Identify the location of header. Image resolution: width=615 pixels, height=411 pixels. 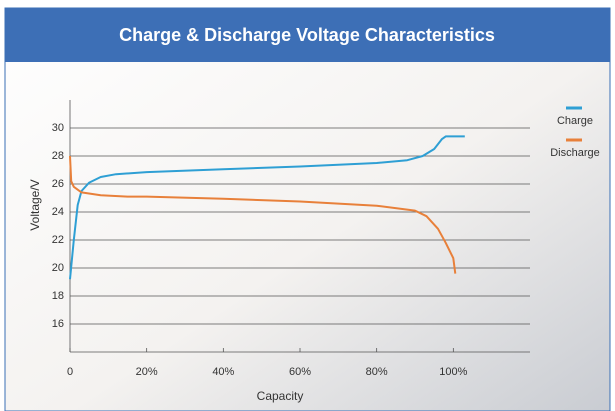
(307, 35).